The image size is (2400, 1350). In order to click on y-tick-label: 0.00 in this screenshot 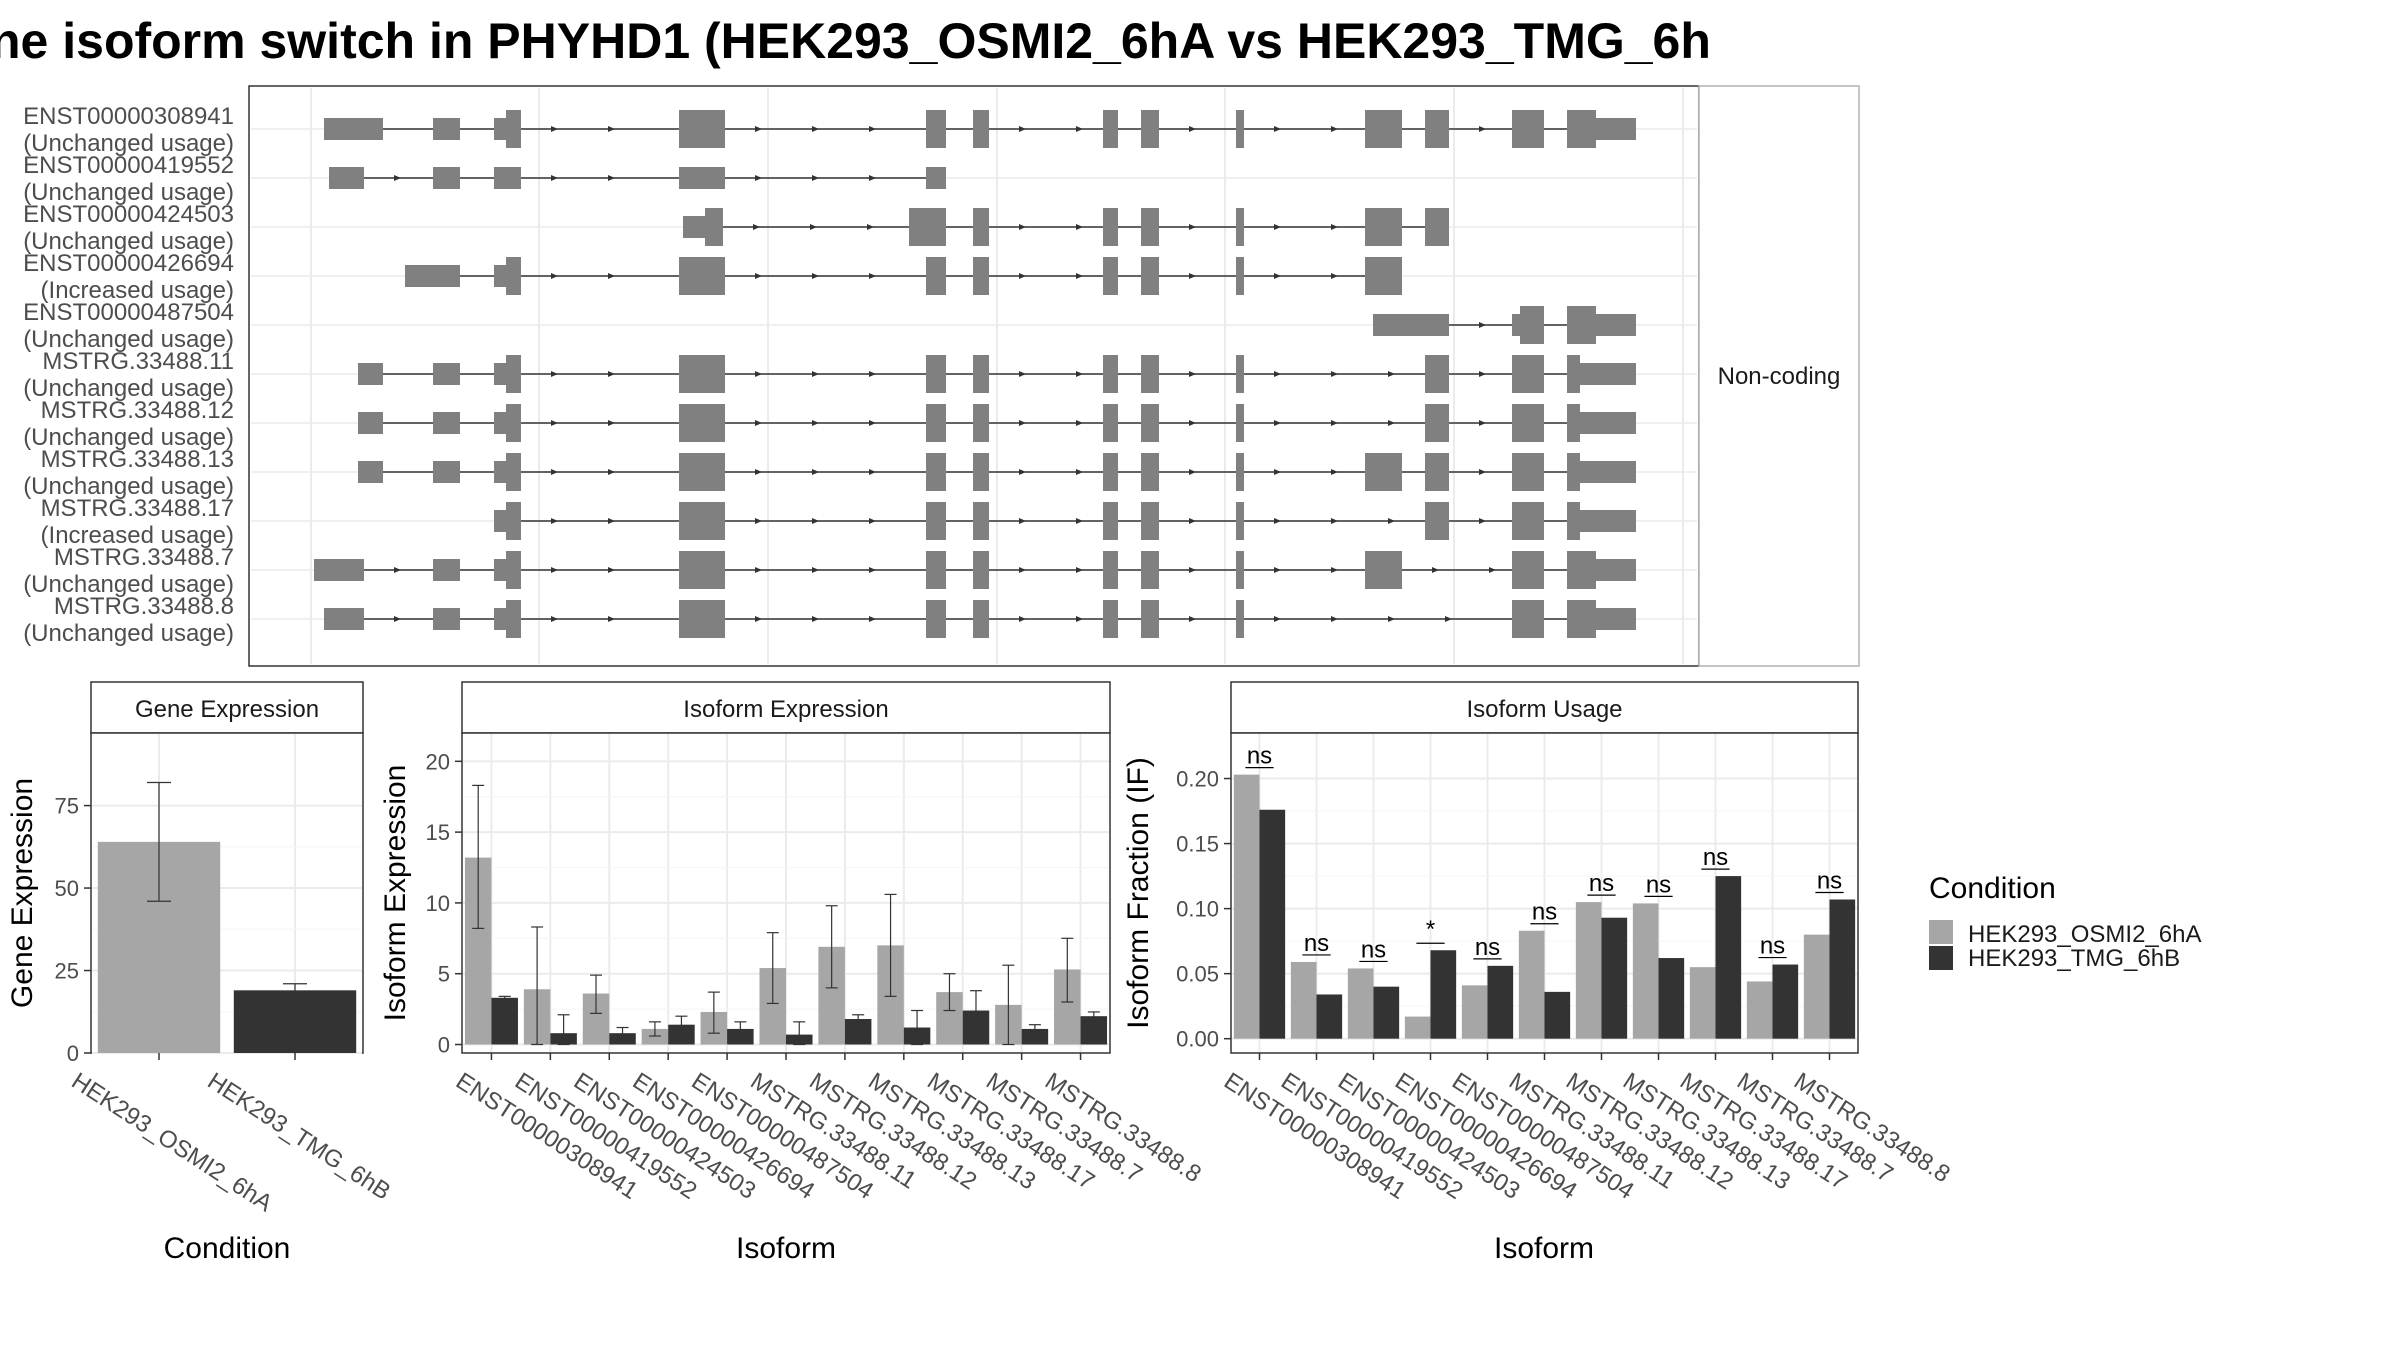, I will do `click(1197, 1039)`.